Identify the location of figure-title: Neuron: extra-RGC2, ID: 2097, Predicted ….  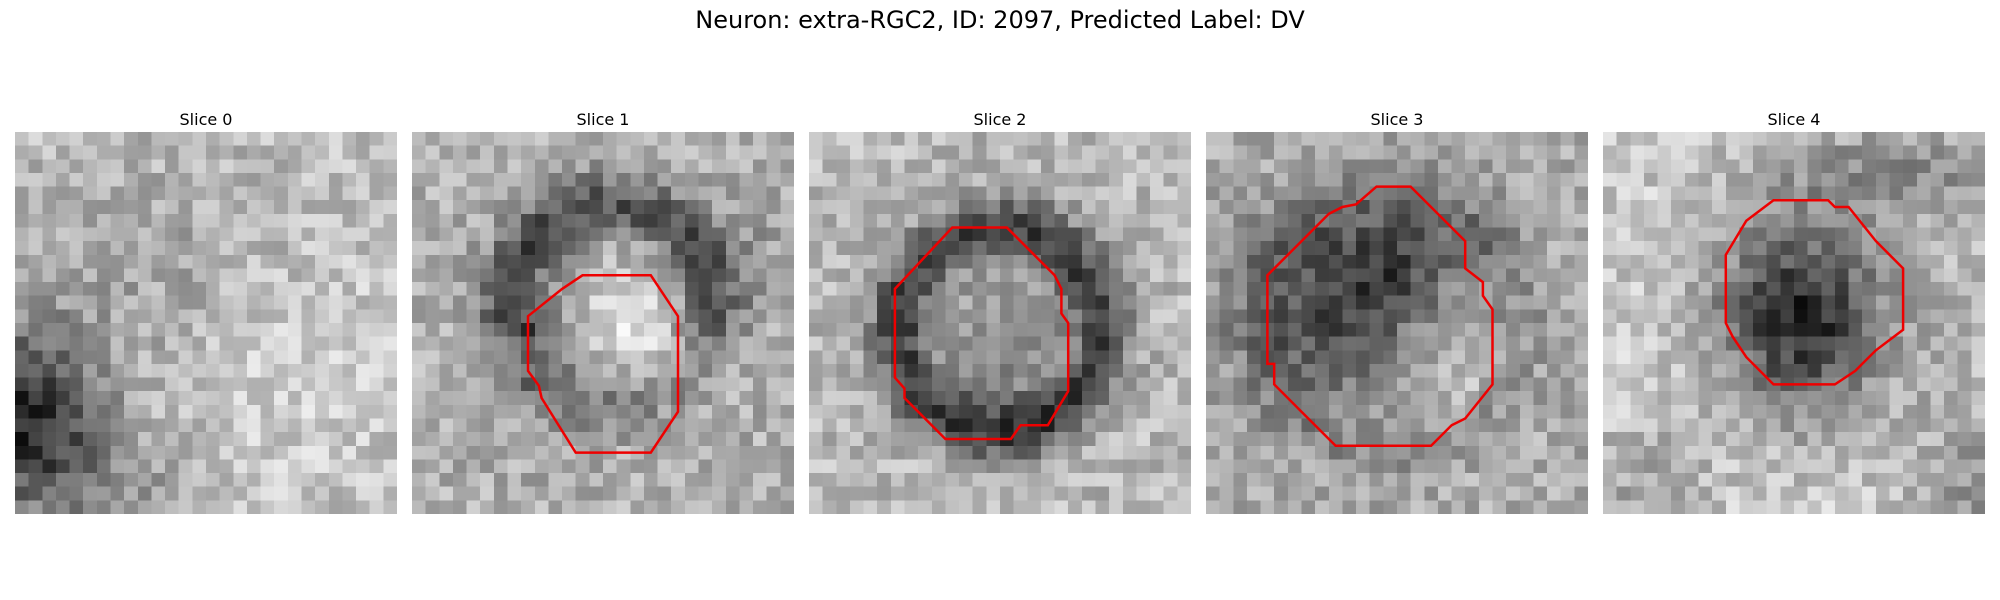
(1000, 20).